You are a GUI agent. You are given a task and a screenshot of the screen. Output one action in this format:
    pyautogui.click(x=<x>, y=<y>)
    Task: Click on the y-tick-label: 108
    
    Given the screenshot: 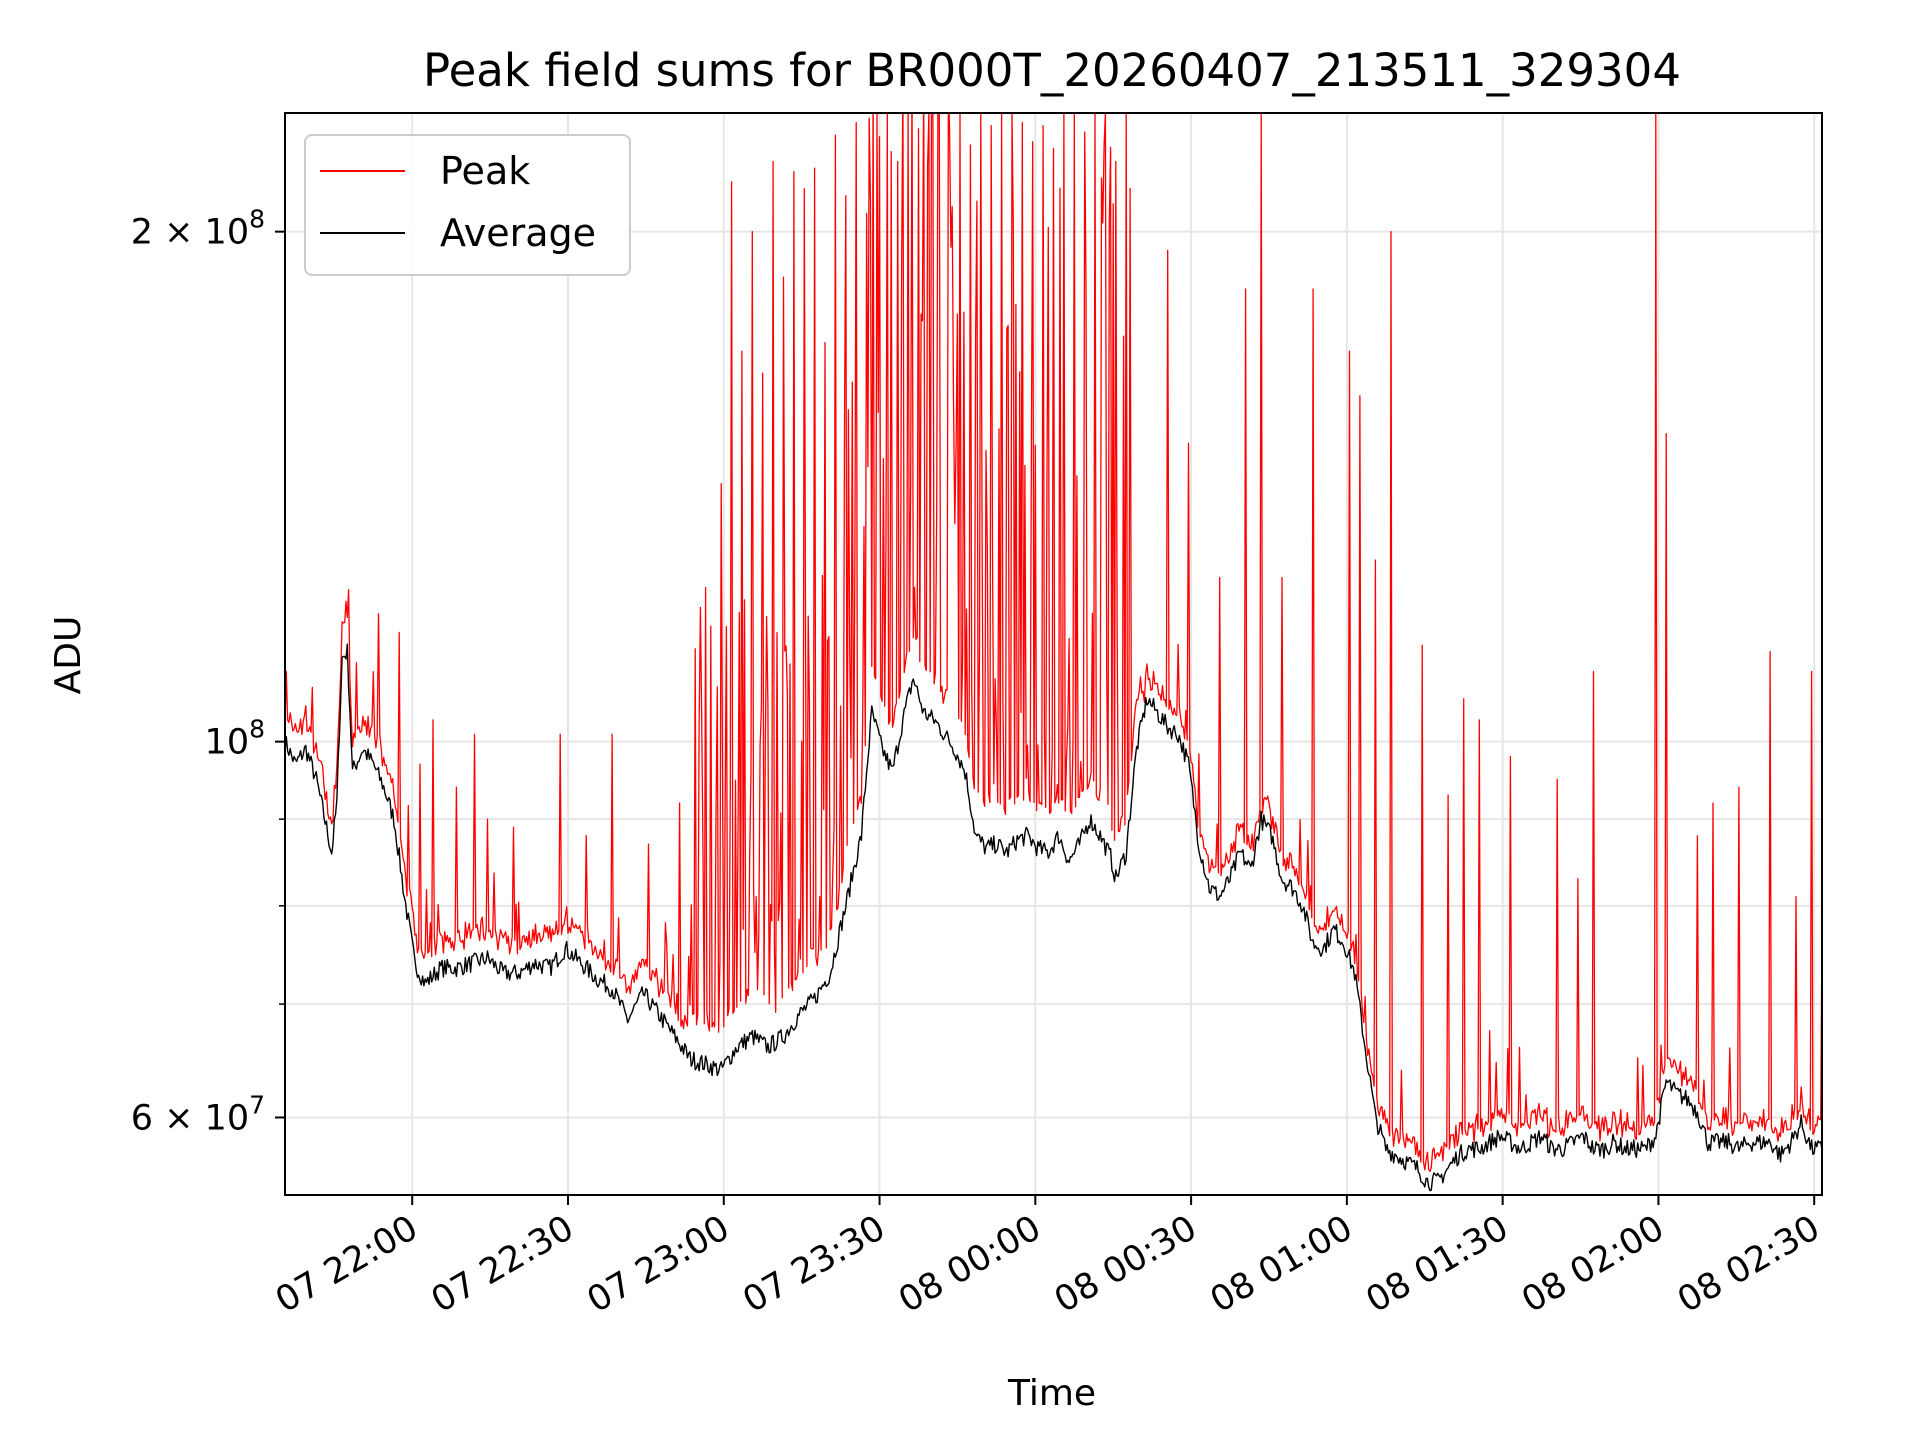 What is the action you would take?
    pyautogui.click(x=235, y=739)
    